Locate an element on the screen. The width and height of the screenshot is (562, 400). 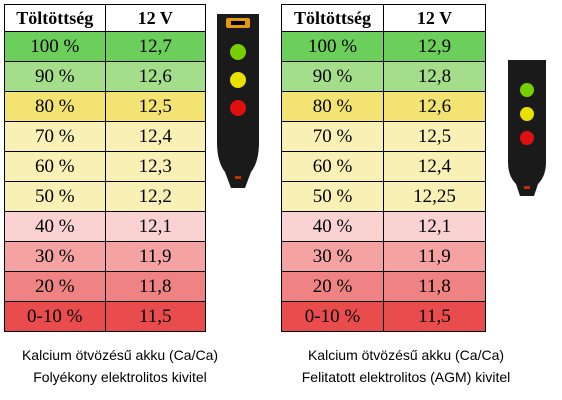
table-row: 100 % 12,7 is located at coordinates (105, 46).